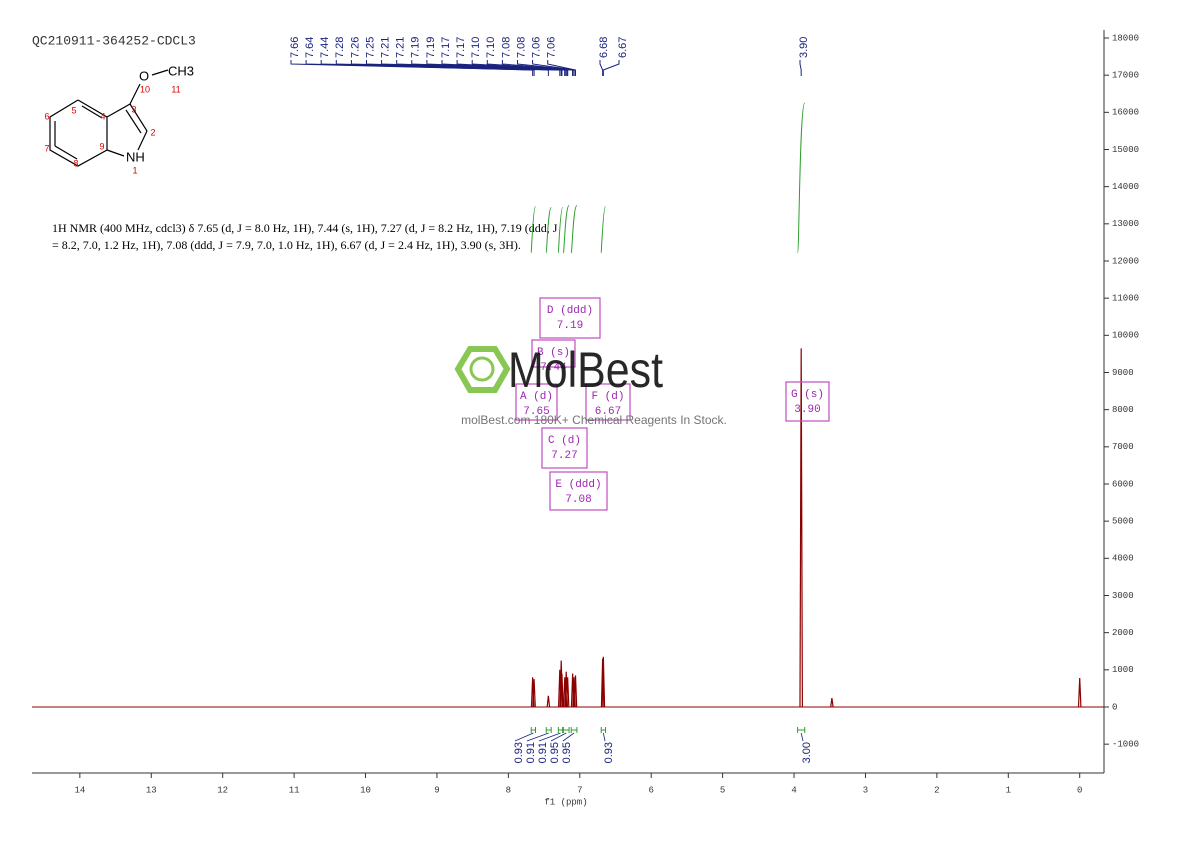 The height and width of the screenshot is (841, 1190). Describe the element at coordinates (536, 397) in the screenshot. I see `multiplet-label: A (d)` at that location.